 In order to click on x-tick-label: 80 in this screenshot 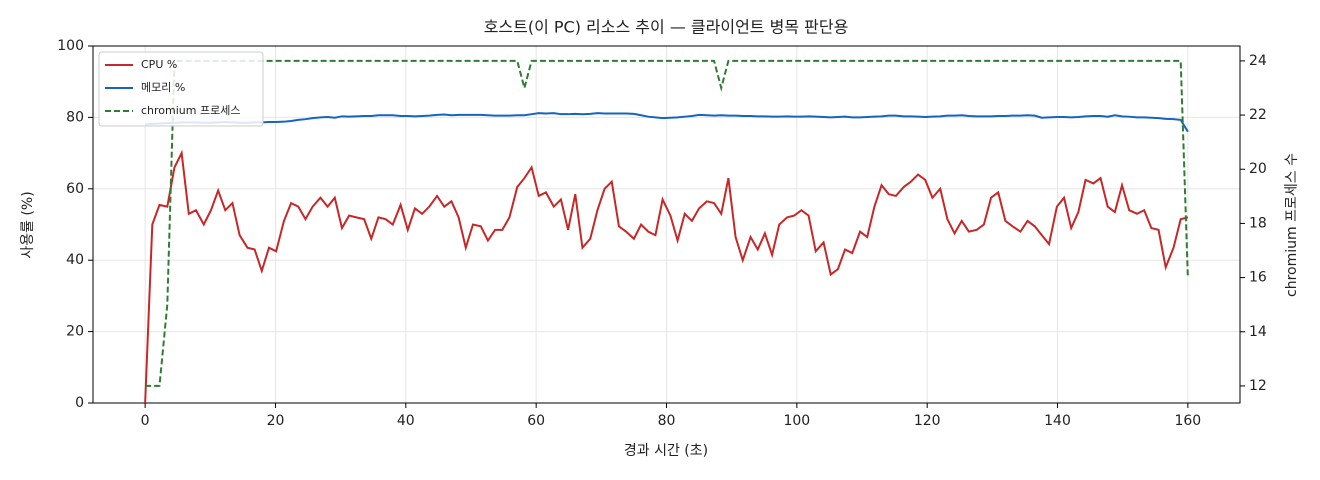, I will do `click(667, 421)`.